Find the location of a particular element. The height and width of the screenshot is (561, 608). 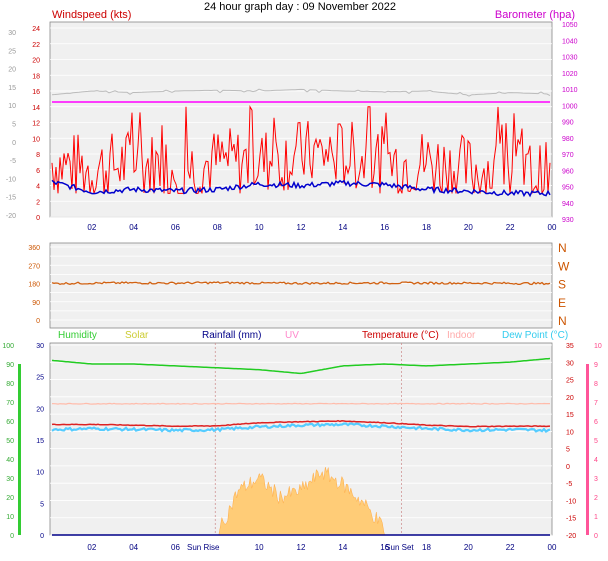

x-tick-label: 02 is located at coordinates (91, 227).